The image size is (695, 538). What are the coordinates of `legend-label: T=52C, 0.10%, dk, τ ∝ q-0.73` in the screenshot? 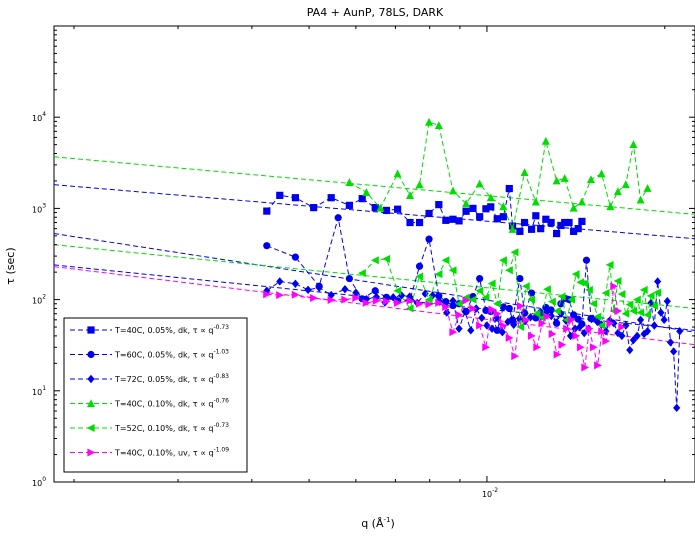 It's located at (171, 427).